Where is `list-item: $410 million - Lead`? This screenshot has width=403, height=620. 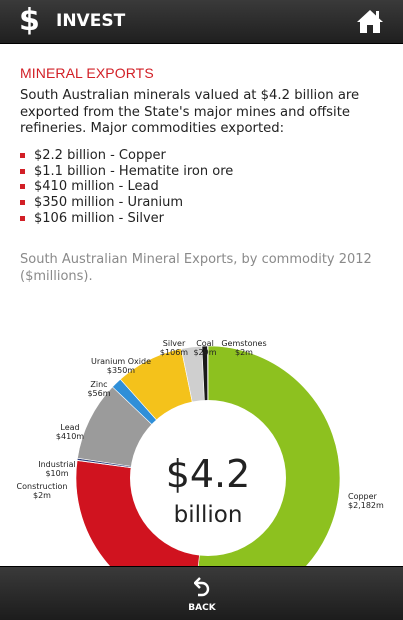
list-item: $410 million - Lead is located at coordinates (126, 187).